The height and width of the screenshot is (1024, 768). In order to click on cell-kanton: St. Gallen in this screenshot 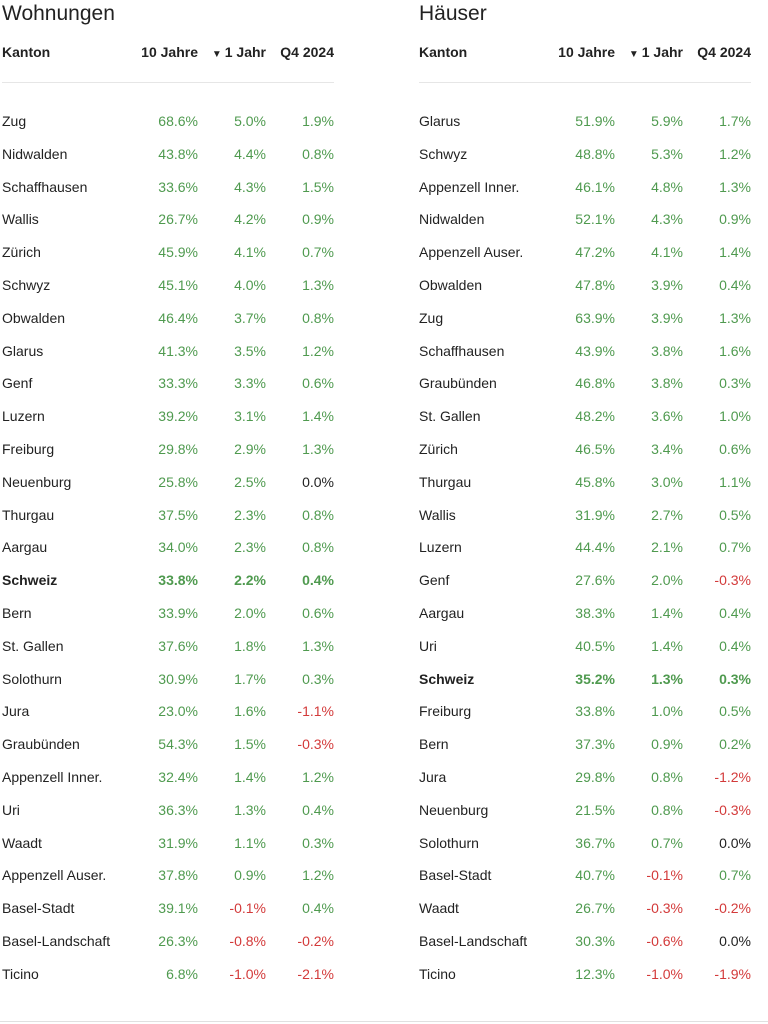, I will do `click(450, 416)`.